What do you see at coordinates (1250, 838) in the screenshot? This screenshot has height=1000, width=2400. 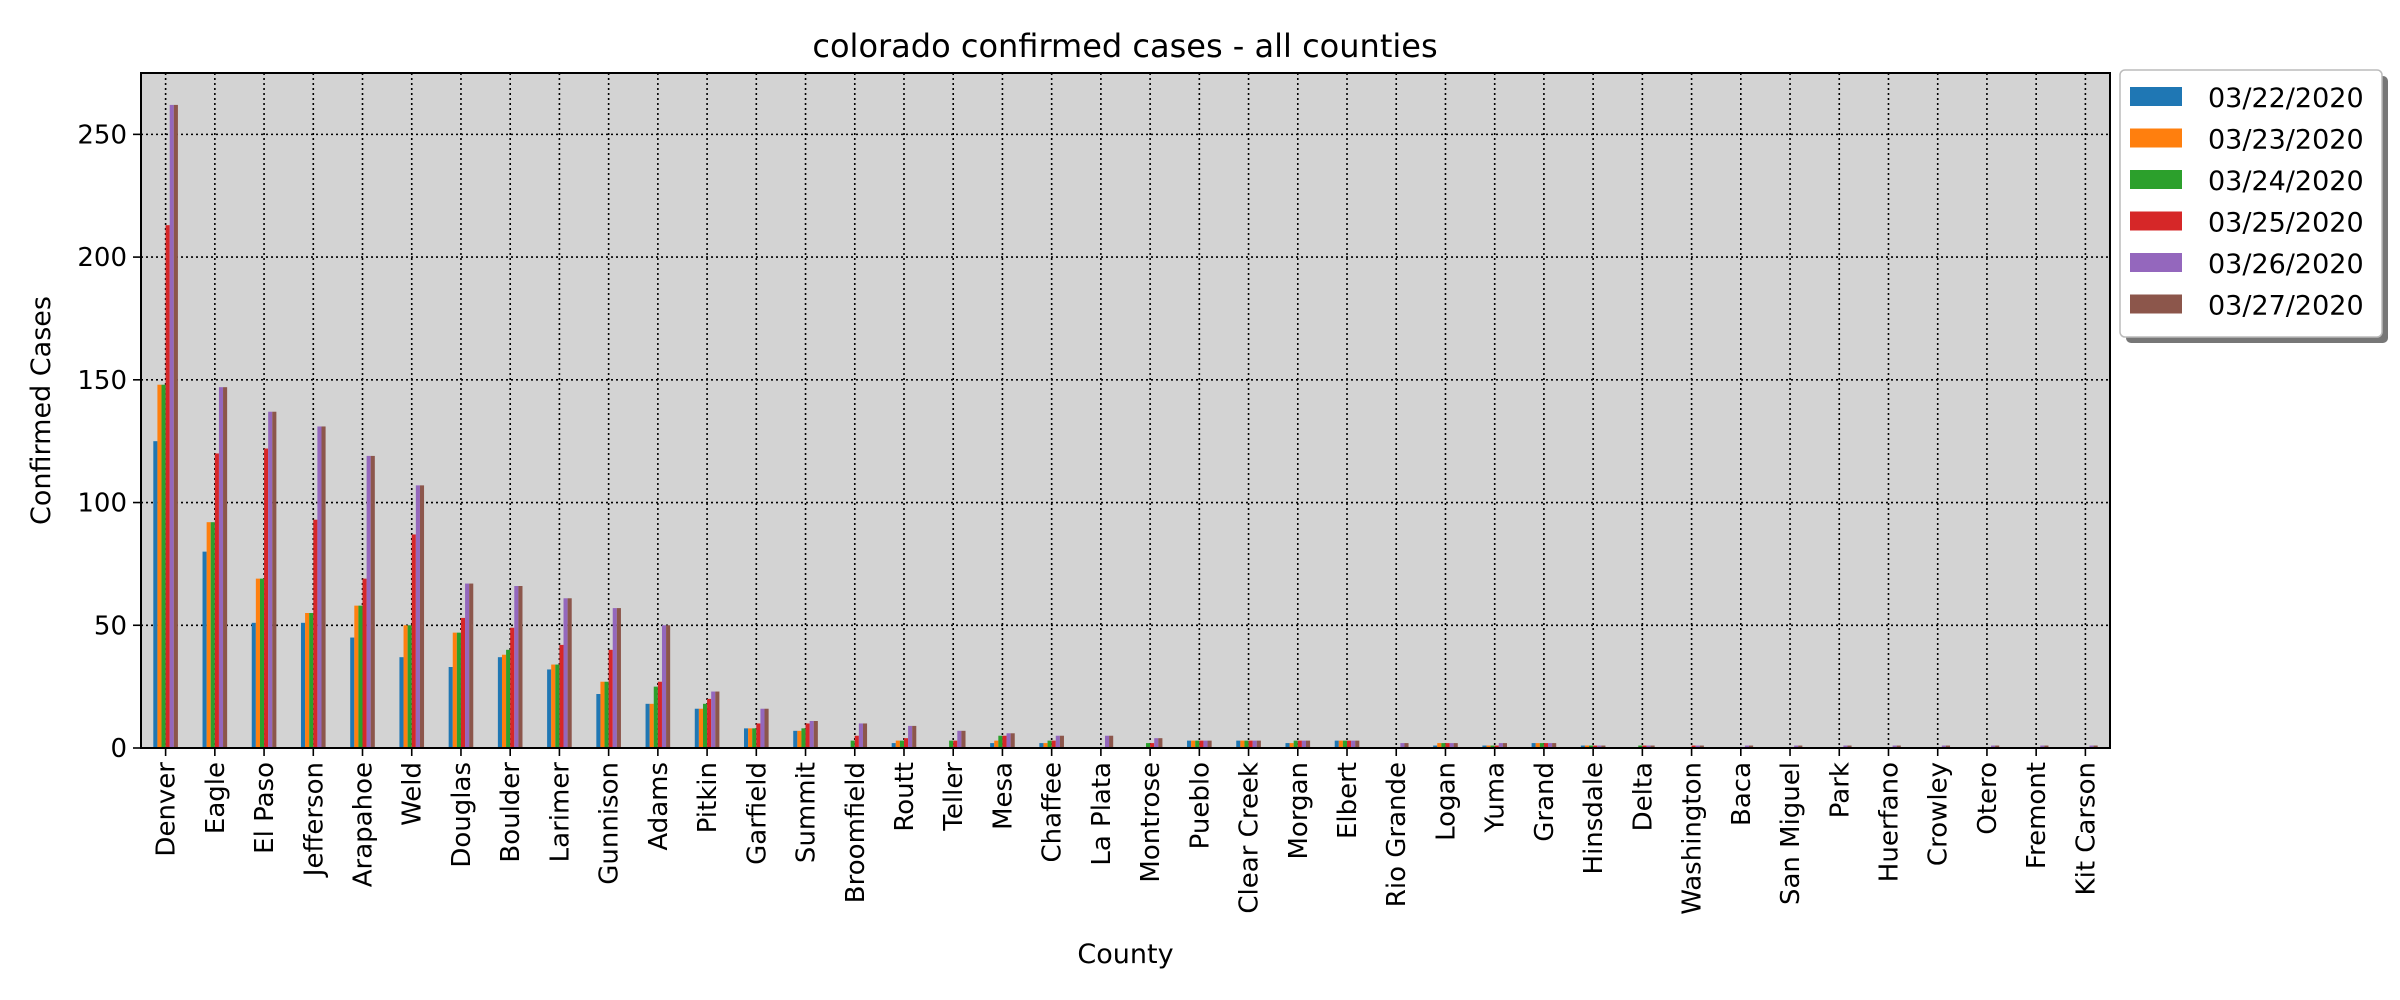 I see `x-tick-label: Clear Creek` at bounding box center [1250, 838].